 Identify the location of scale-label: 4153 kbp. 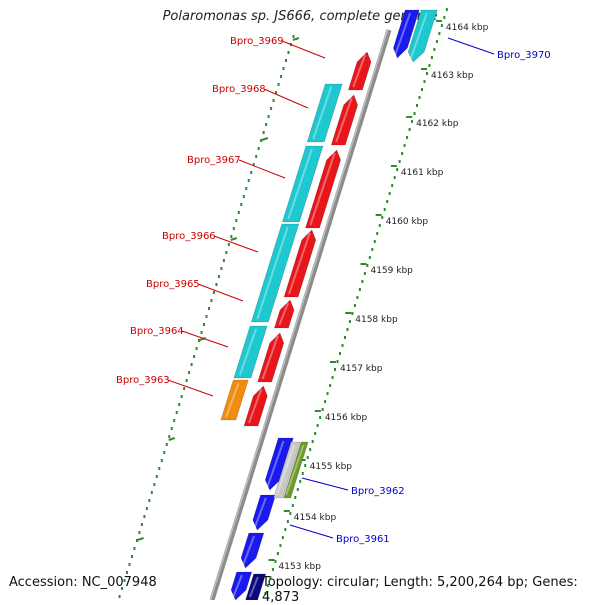
(300, 567).